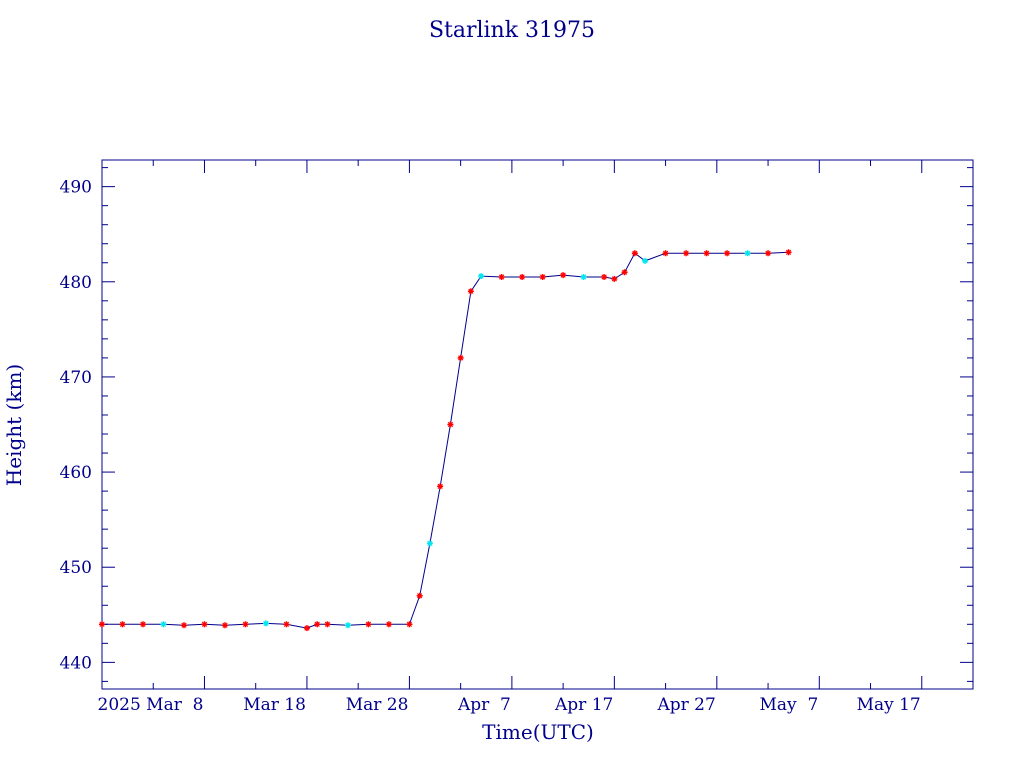 Image resolution: width=1024 pixels, height=773 pixels. I want to click on y-tick-label: 480, so click(76, 283).